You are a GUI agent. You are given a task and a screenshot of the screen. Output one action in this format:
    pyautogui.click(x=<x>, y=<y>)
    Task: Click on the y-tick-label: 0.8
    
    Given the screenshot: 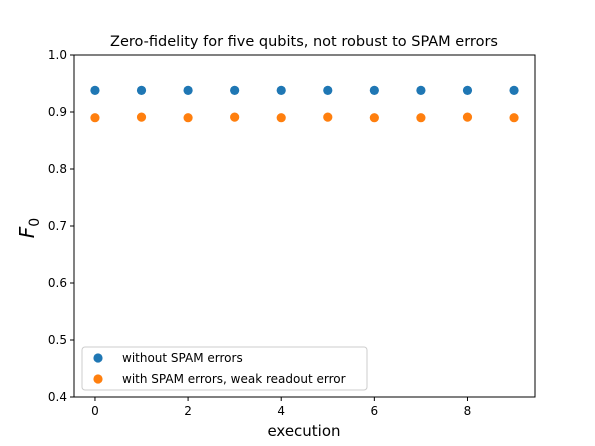 What is the action you would take?
    pyautogui.click(x=57, y=169)
    